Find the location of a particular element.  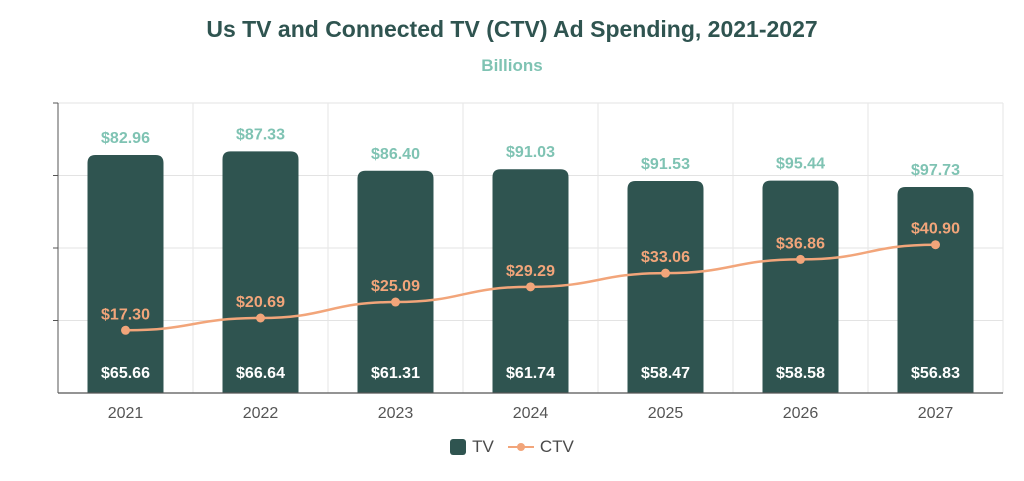

x-tick-label: 2027 is located at coordinates (936, 413).